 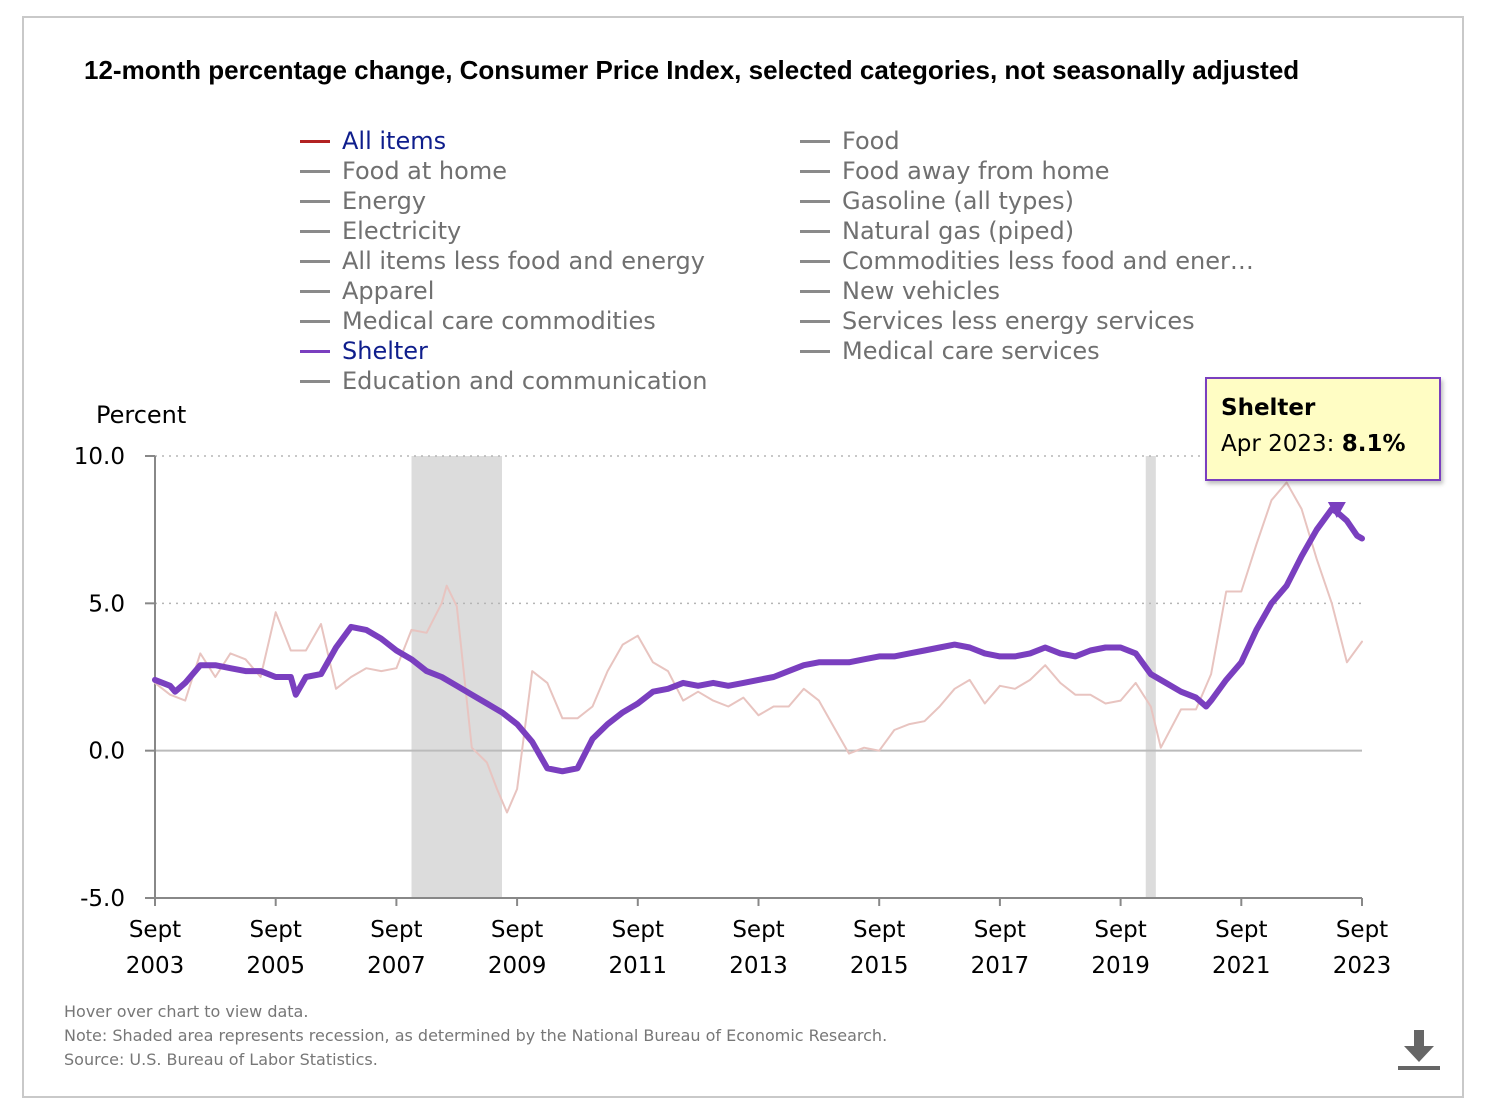 I want to click on x-tick-label: 2023, so click(x=1362, y=966).